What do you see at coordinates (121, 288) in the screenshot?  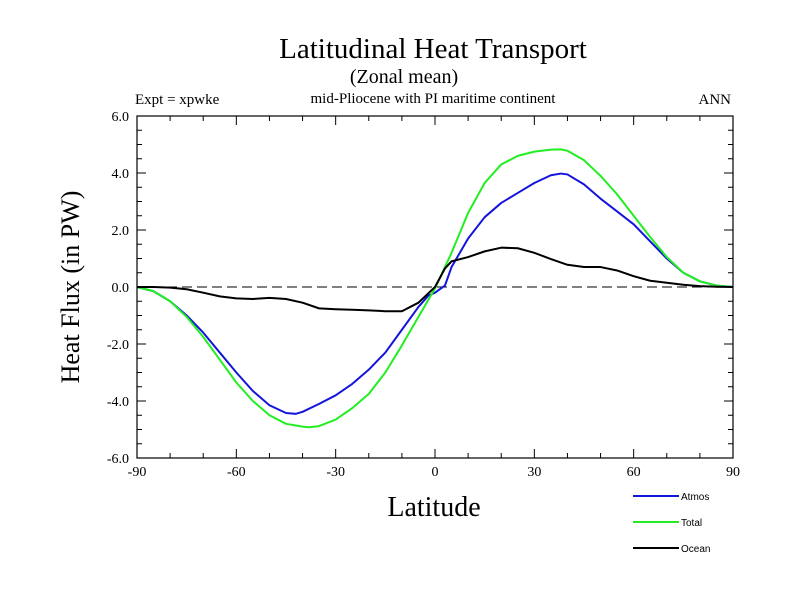 I see `y-tick-label: 0.0` at bounding box center [121, 288].